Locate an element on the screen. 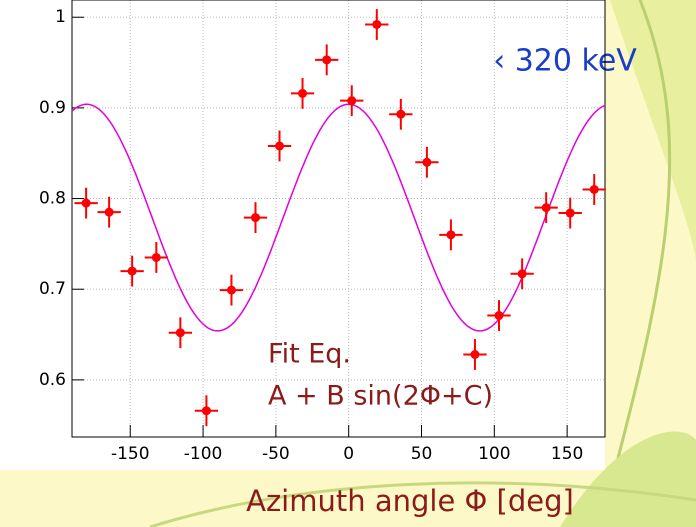 The image size is (696, 527). x-tick-label: 50 is located at coordinates (422, 454).